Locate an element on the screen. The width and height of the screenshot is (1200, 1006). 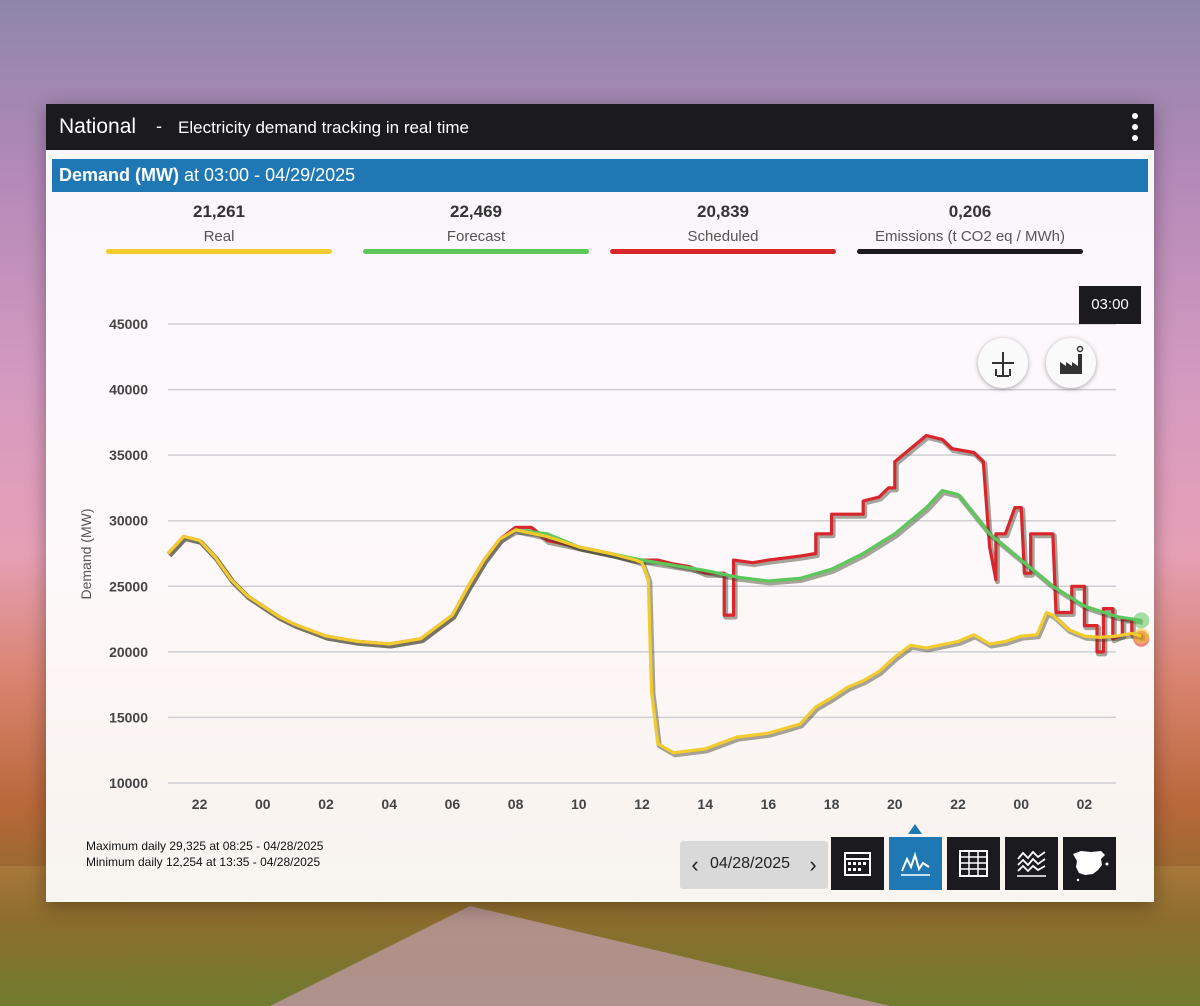
x-tick-label: 04 is located at coordinates (389, 804).